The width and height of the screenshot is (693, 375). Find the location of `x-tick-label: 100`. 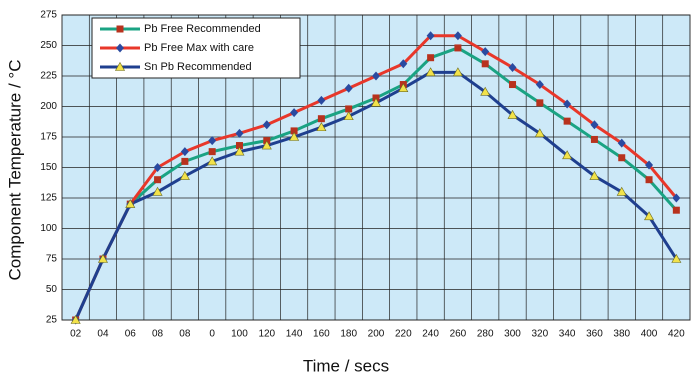

x-tick-label: 100 is located at coordinates (239, 334).